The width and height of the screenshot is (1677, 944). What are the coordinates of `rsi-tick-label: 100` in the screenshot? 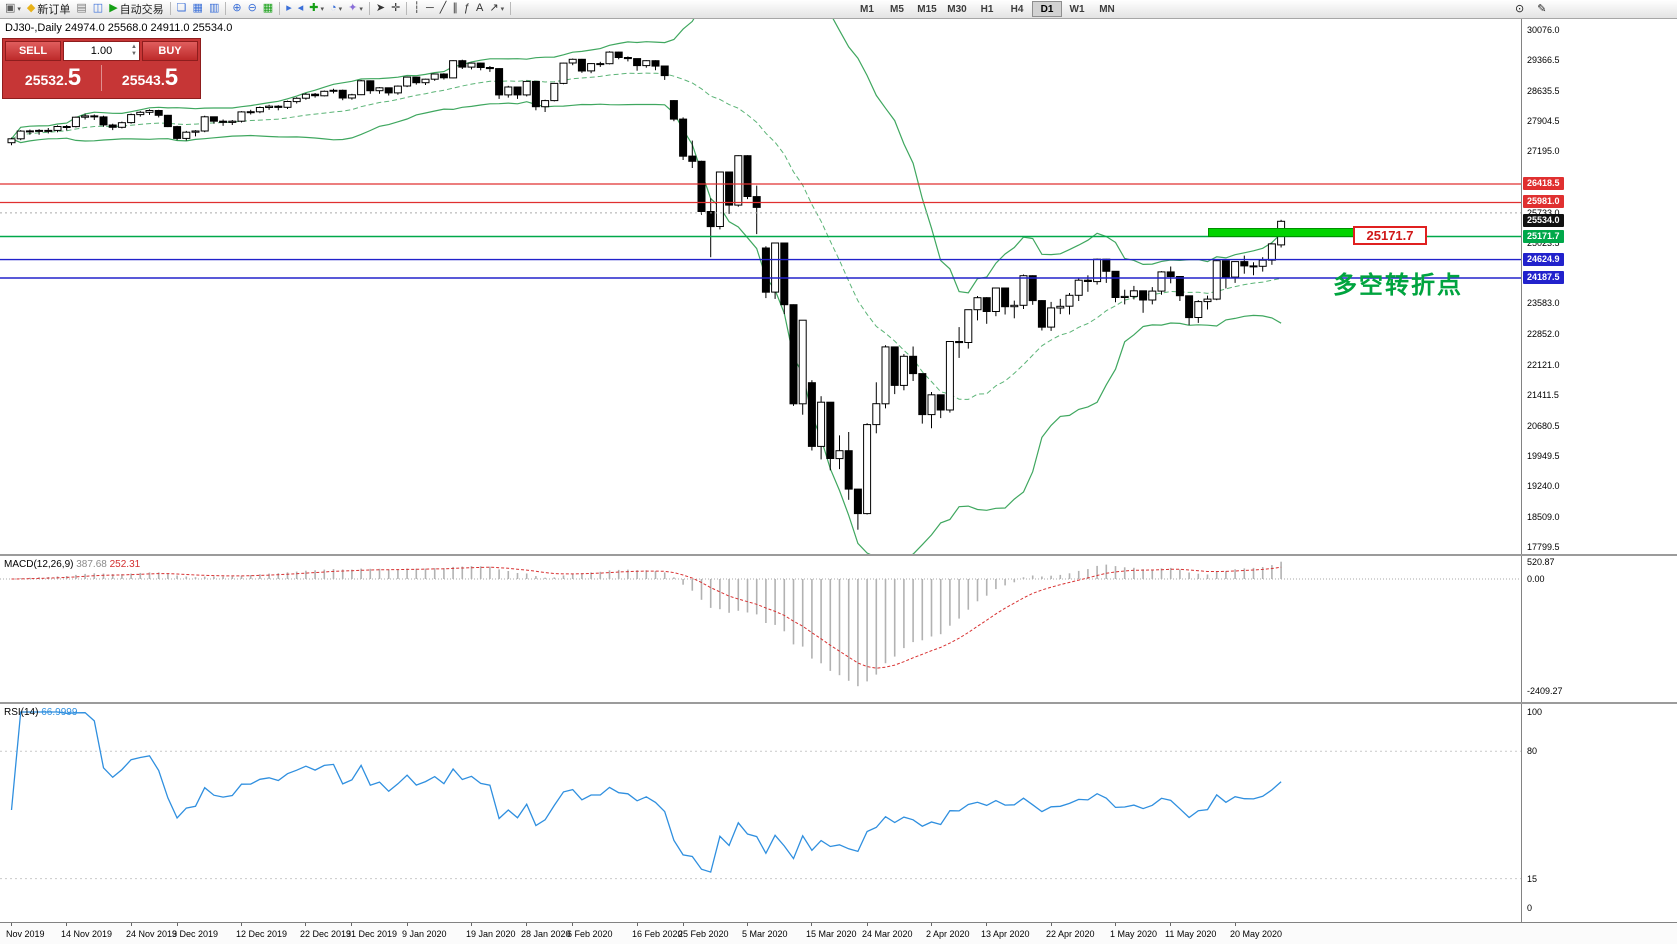 It's located at (1535, 712).